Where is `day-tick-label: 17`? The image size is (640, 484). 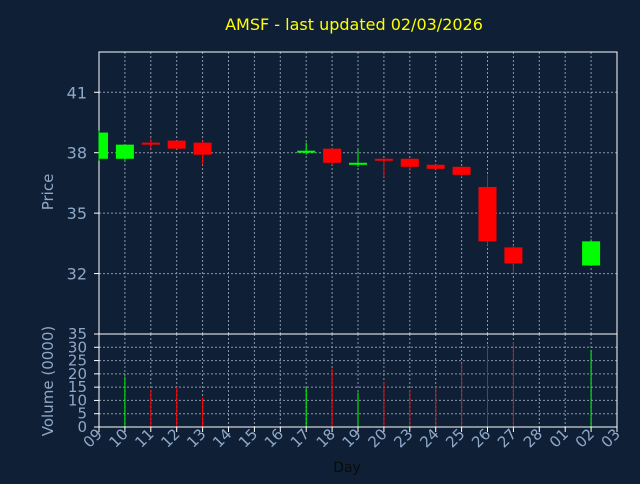 day-tick-label: 17 is located at coordinates (300, 438).